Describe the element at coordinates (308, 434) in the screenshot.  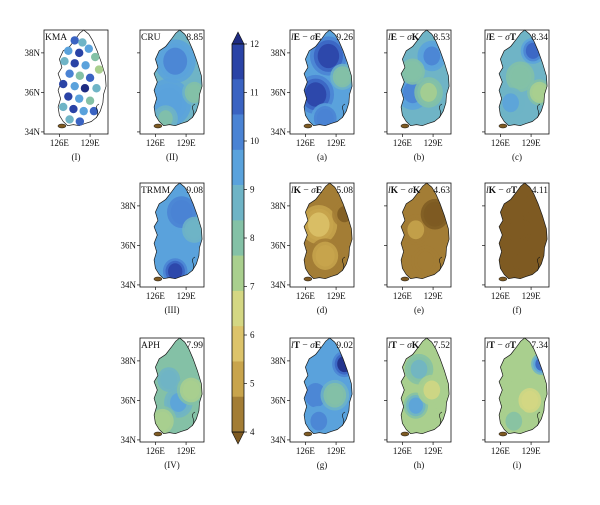
I see `g-jeju` at that location.